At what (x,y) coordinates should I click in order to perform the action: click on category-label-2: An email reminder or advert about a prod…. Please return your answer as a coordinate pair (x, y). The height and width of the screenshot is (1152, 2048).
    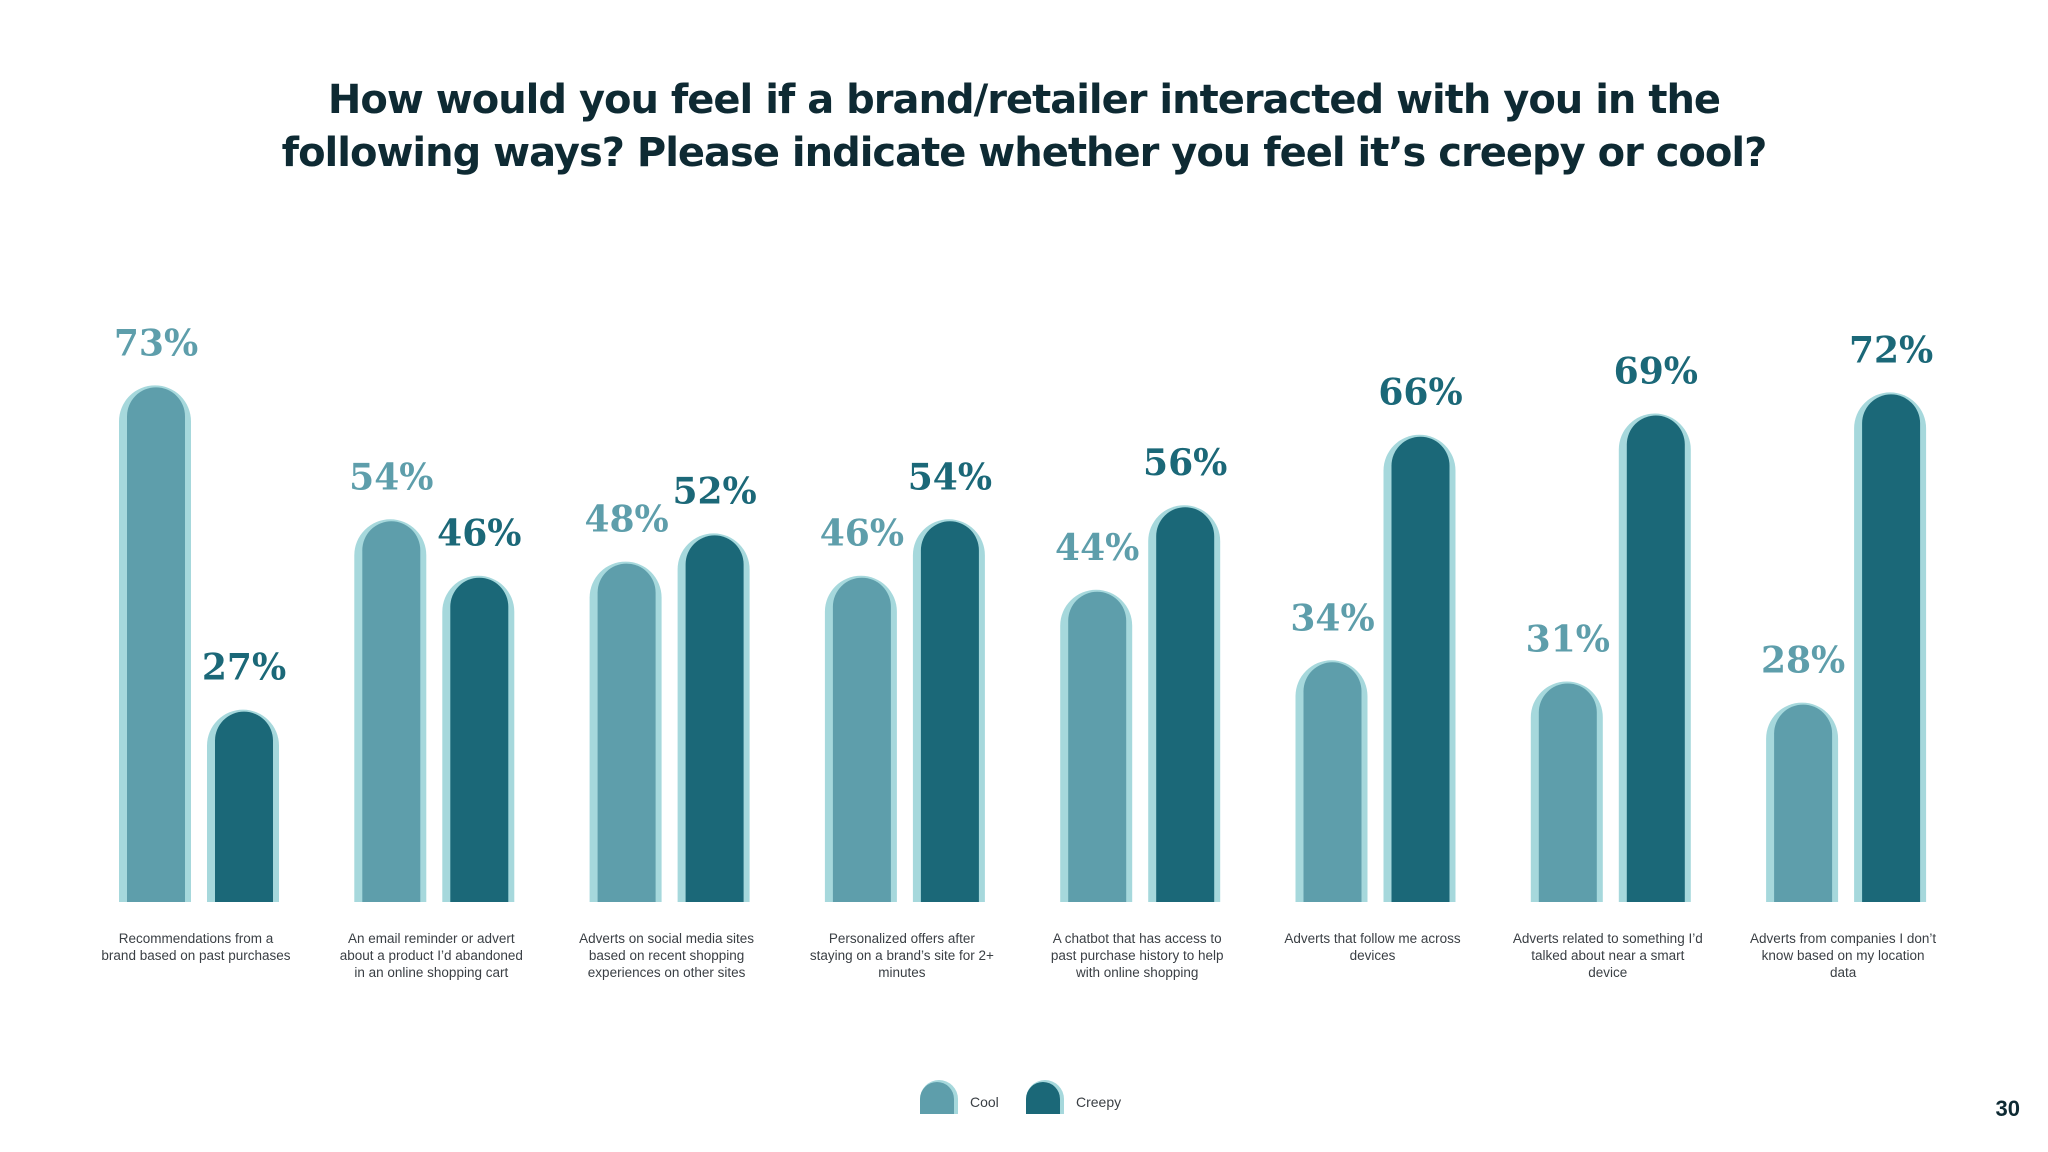
    Looking at the image, I should click on (431, 955).